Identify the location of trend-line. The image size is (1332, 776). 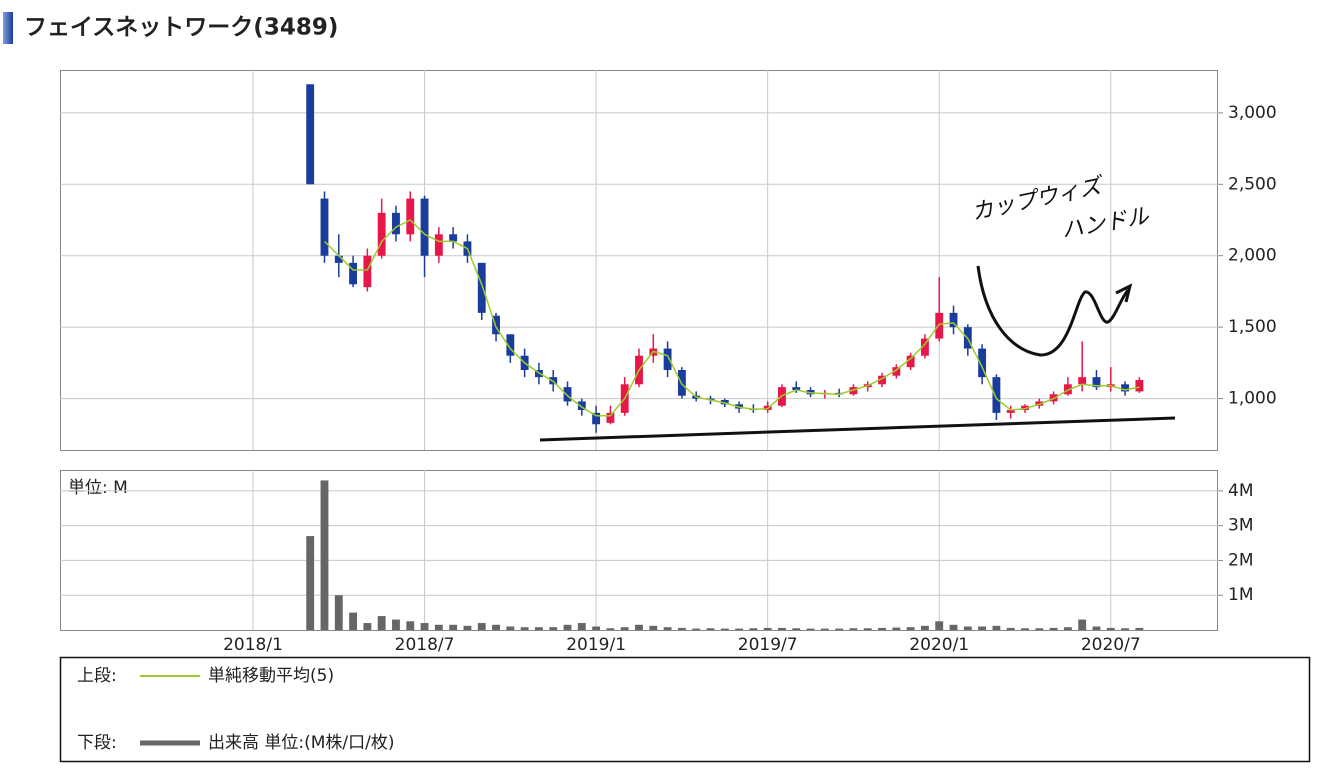
(857, 429).